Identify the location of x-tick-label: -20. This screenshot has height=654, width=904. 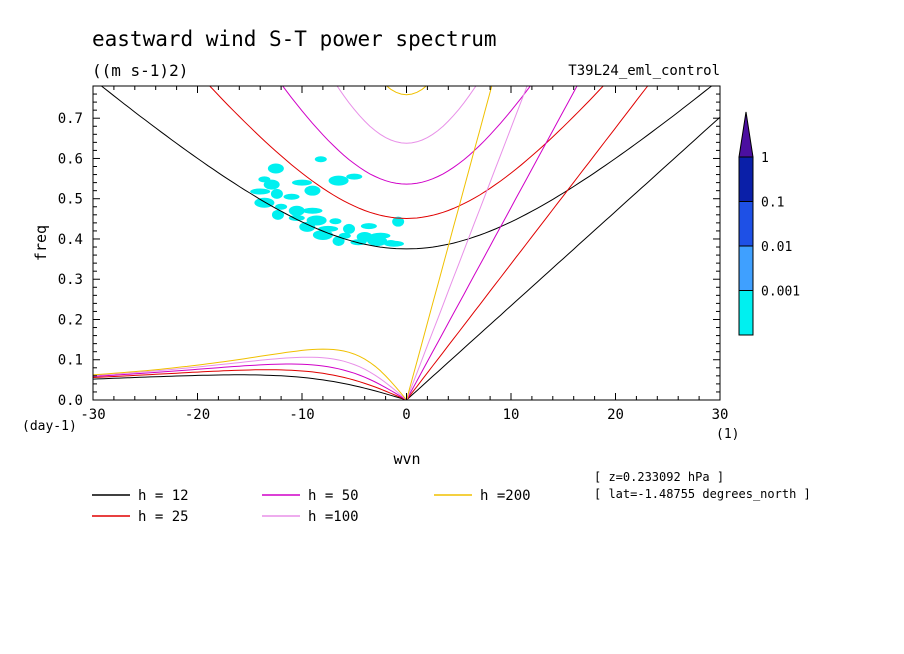
(197, 415).